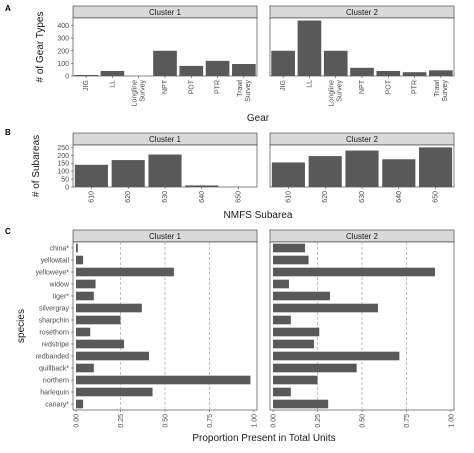 This screenshot has height=453, width=474. Describe the element at coordinates (8, 132) in the screenshot. I see `panel-label-b: B` at that location.